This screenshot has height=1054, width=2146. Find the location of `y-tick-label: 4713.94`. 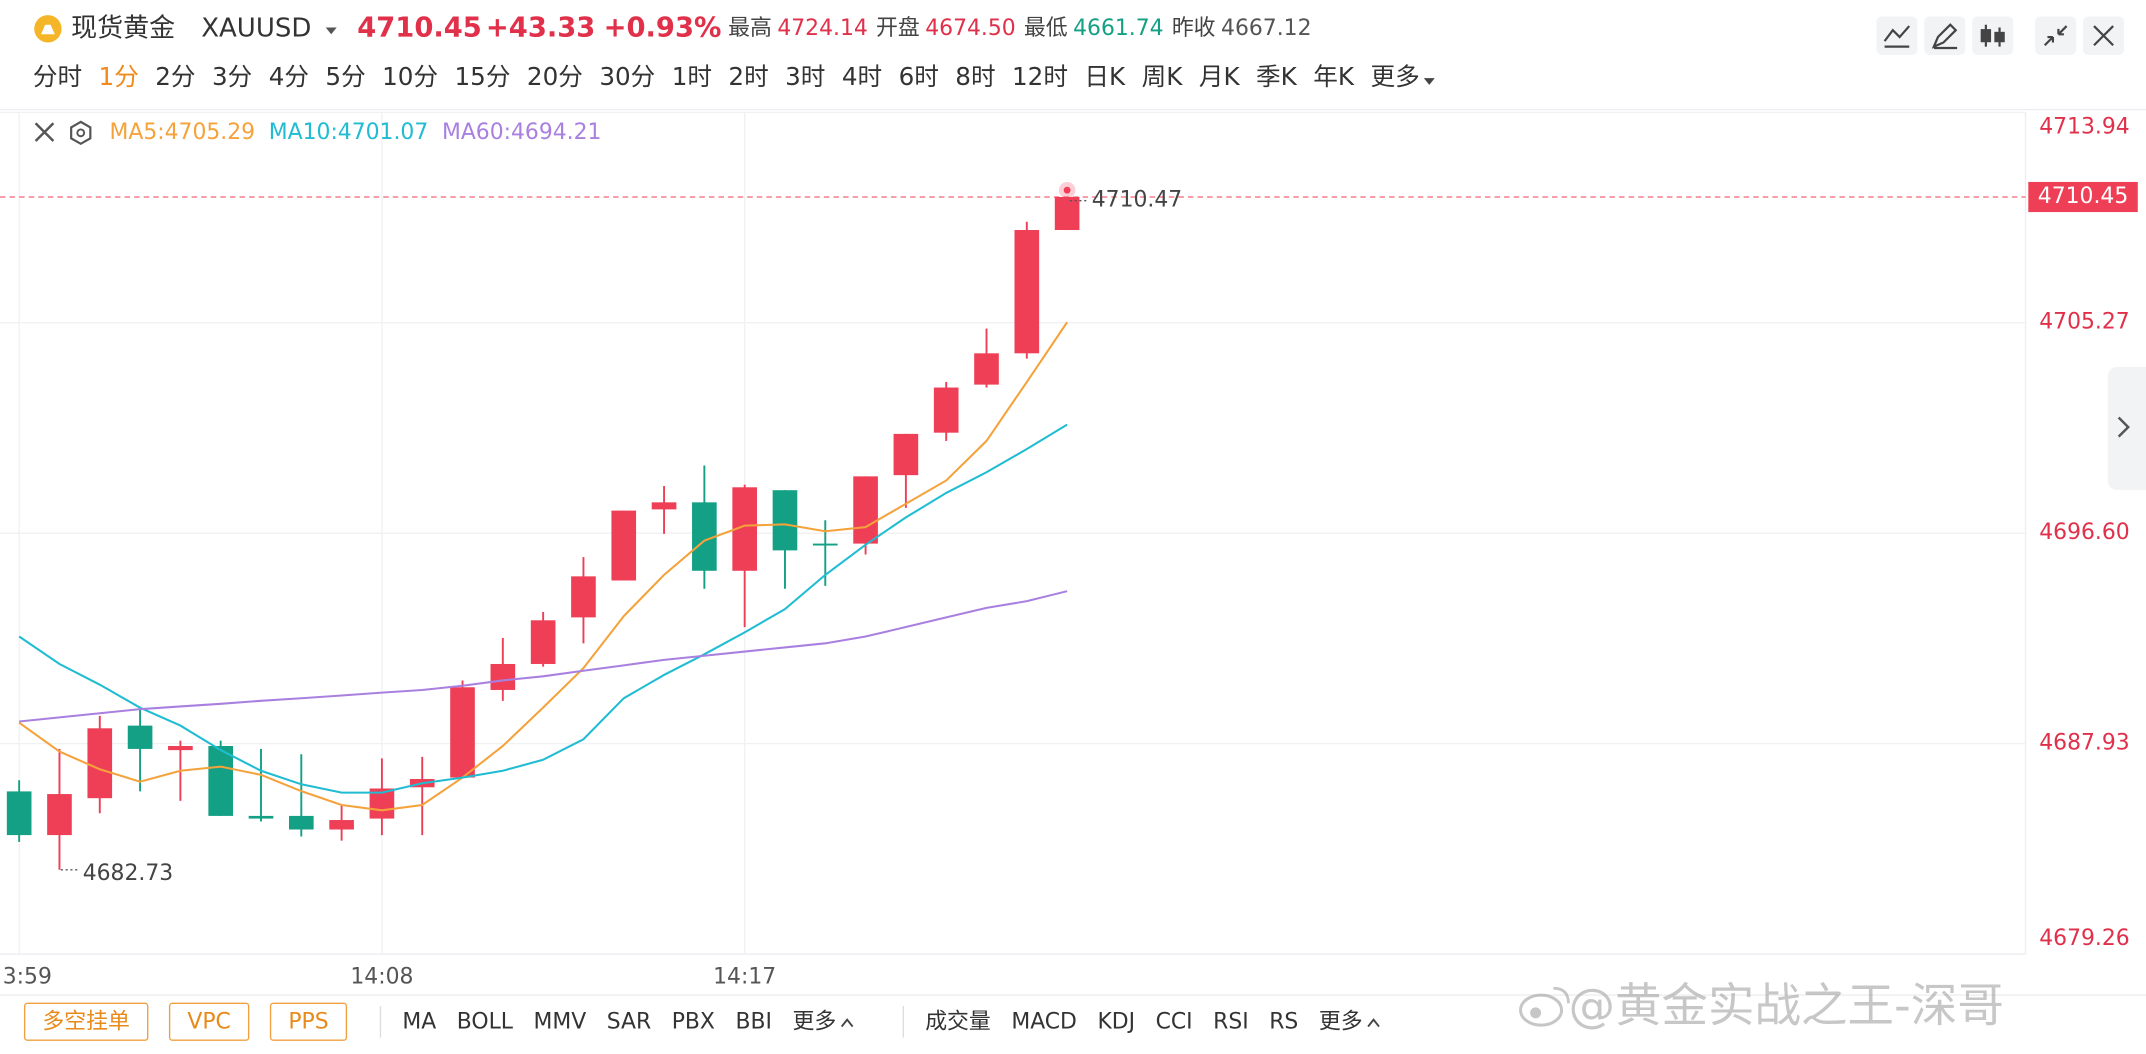

y-tick-label: 4713.94 is located at coordinates (2084, 126).